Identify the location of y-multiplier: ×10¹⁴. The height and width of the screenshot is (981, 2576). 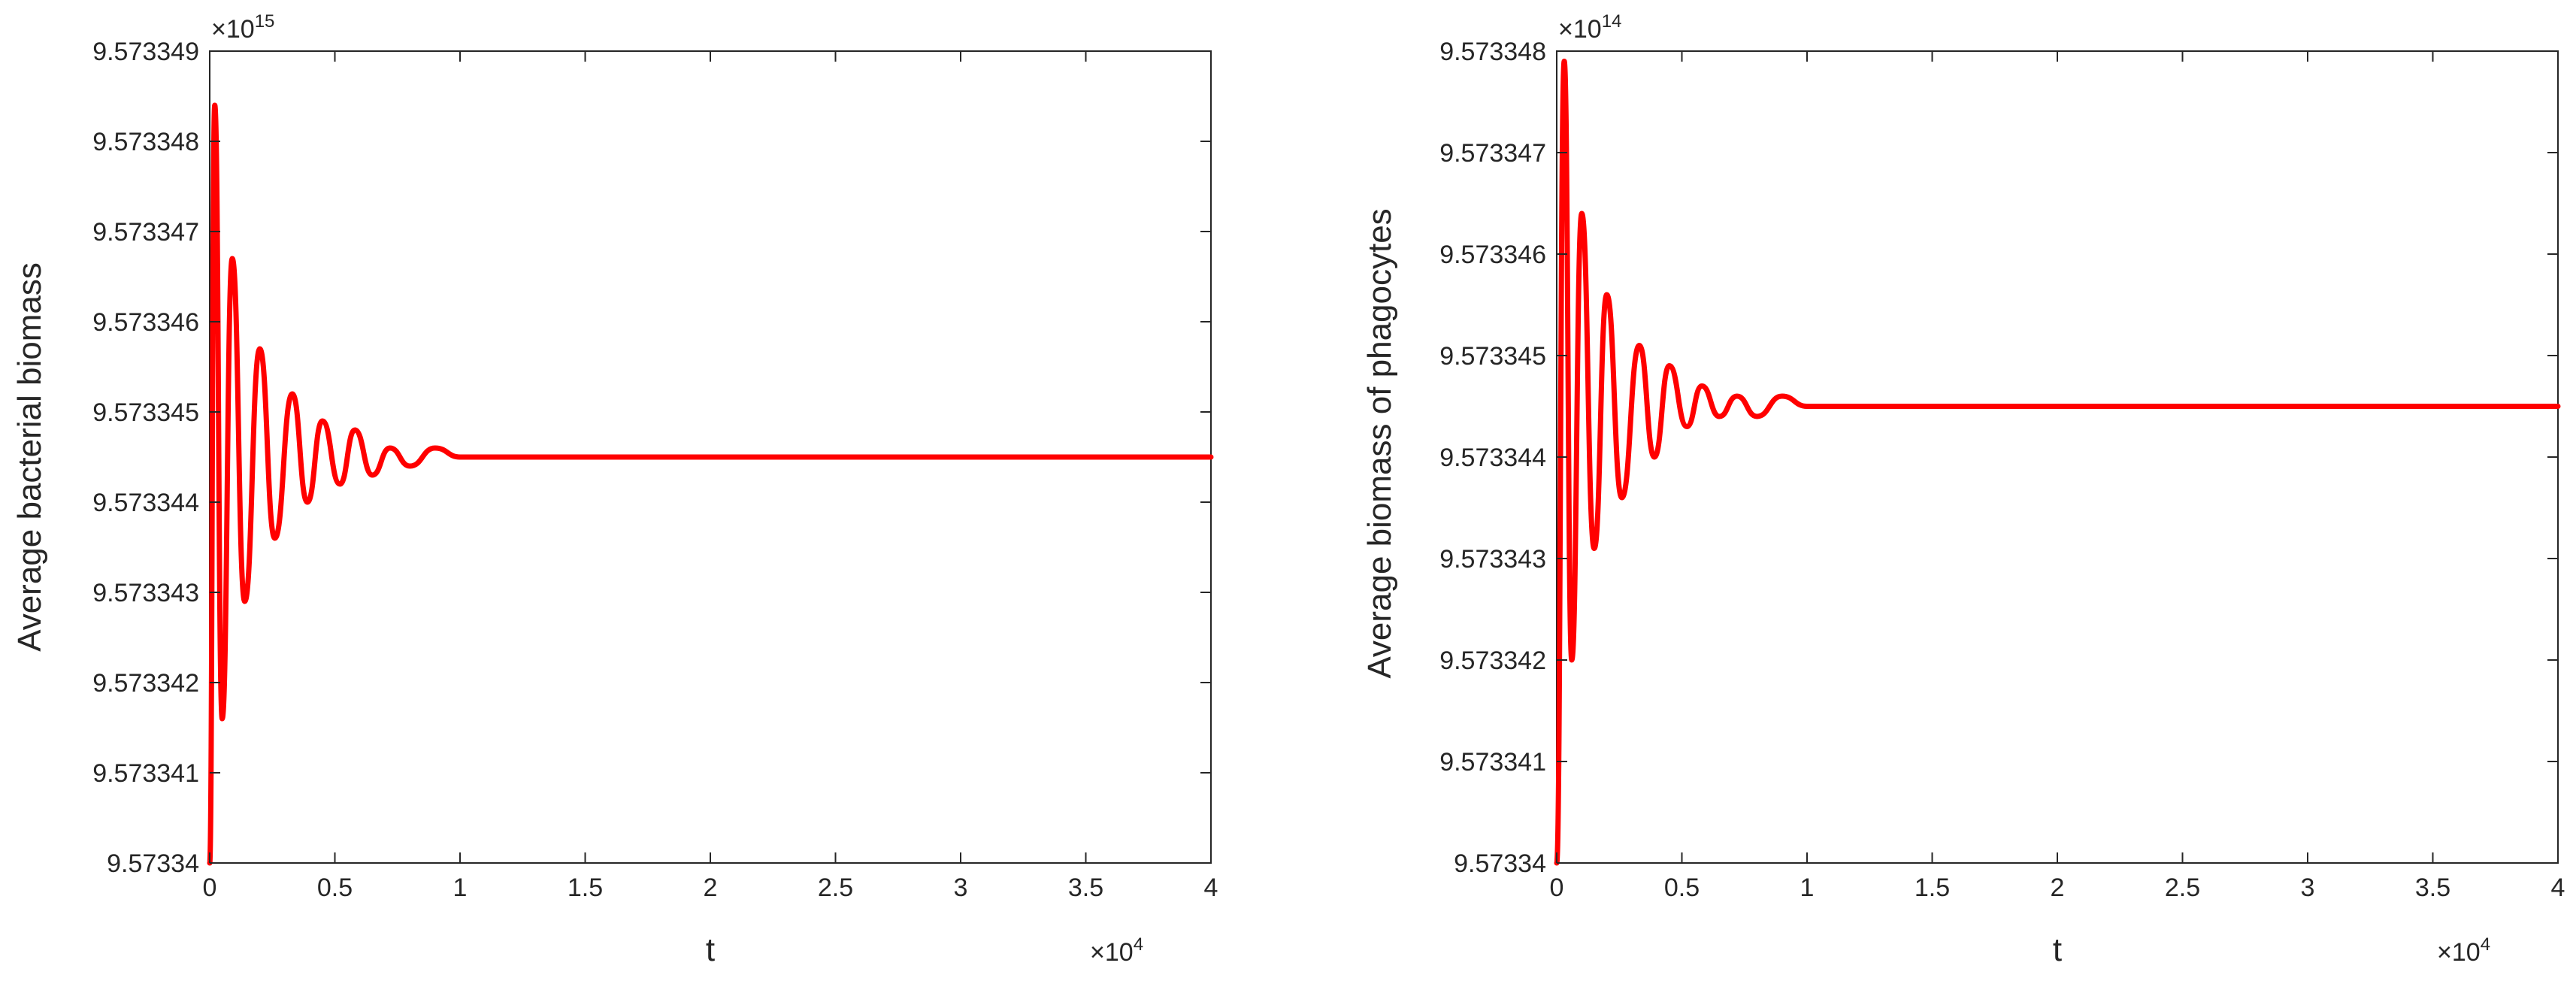
(1589, 27).